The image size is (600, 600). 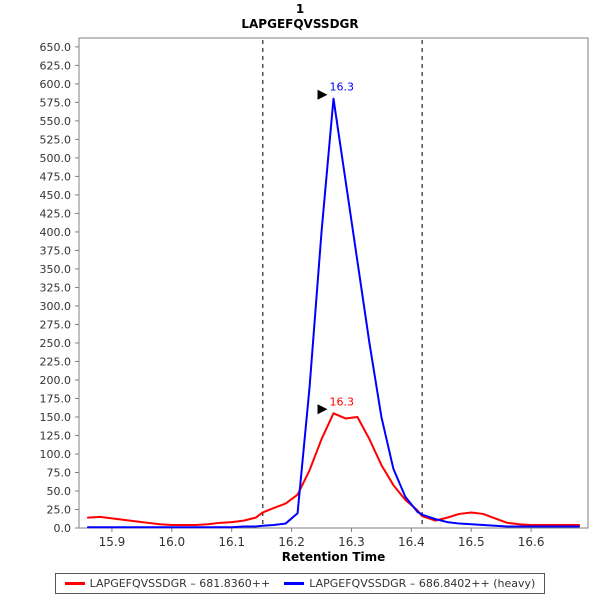 What do you see at coordinates (56, 343) in the screenshot?
I see `y-tick-label: 250.0` at bounding box center [56, 343].